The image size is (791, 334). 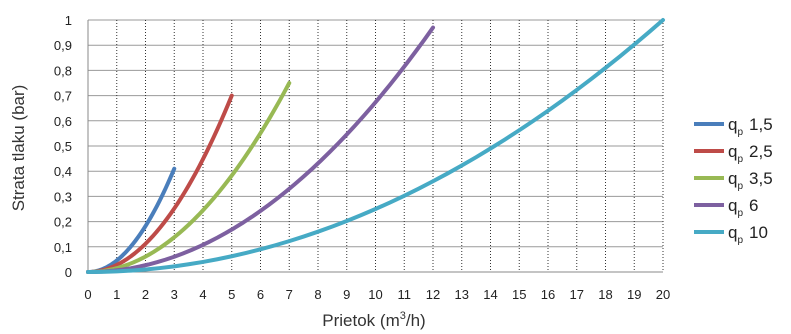 I want to click on y-tick-label: 0,5, so click(x=63, y=146).